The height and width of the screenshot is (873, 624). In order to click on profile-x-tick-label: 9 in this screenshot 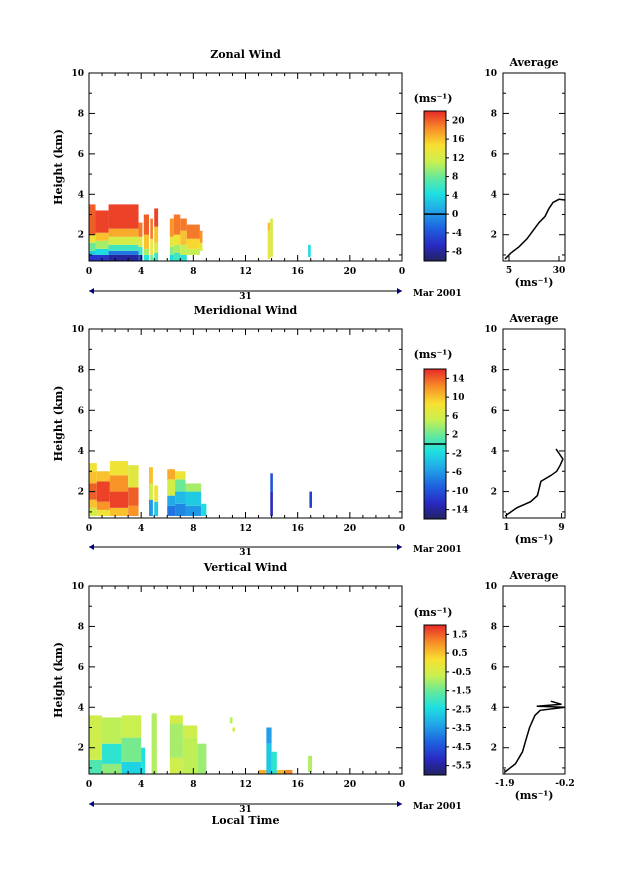, I will do `click(561, 528)`.